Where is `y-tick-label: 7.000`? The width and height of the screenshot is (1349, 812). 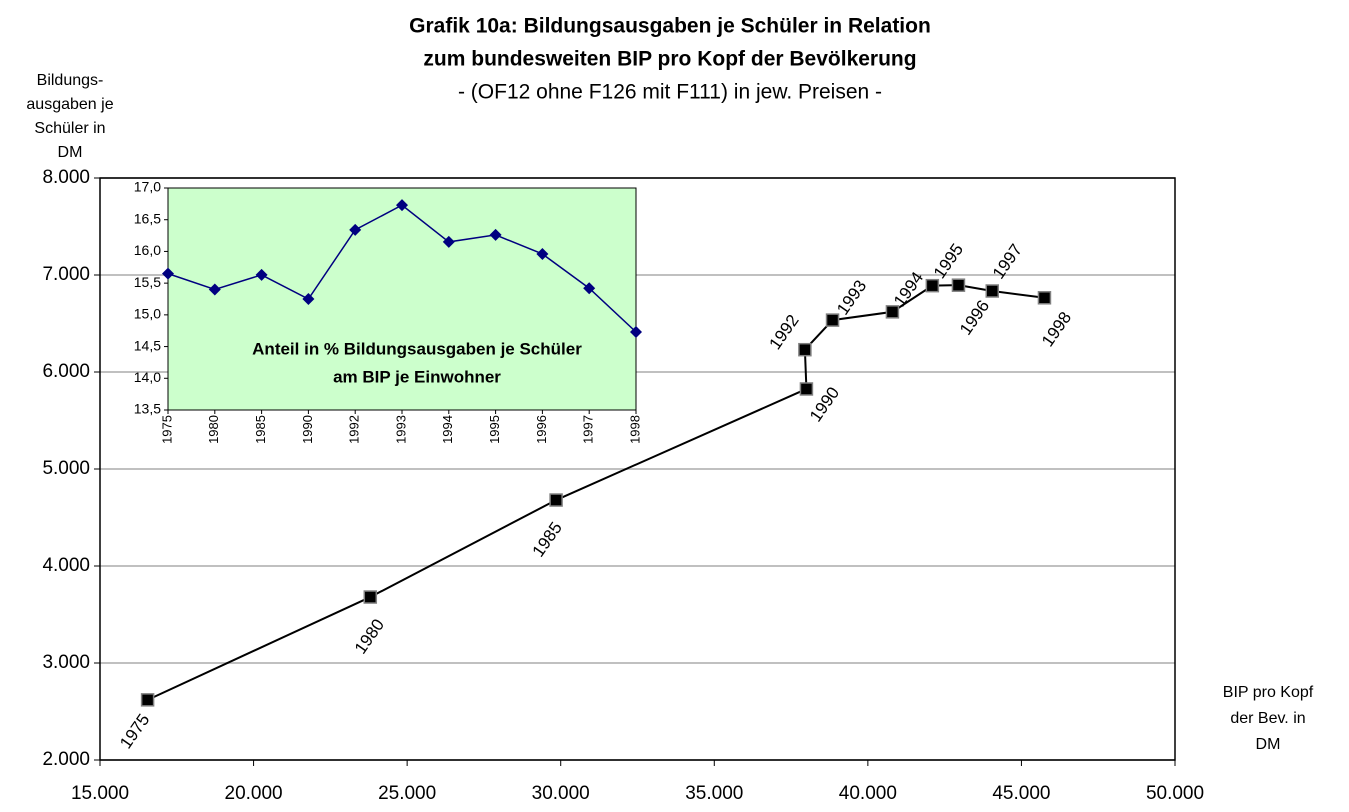 y-tick-label: 7.000 is located at coordinates (66, 274).